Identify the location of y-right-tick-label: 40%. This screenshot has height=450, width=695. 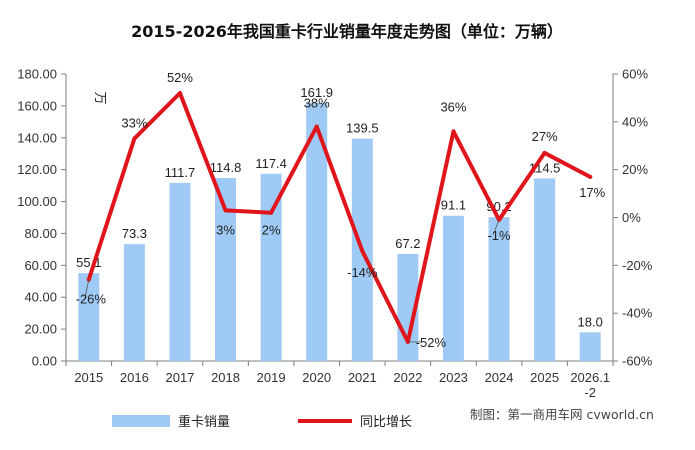
(635, 121).